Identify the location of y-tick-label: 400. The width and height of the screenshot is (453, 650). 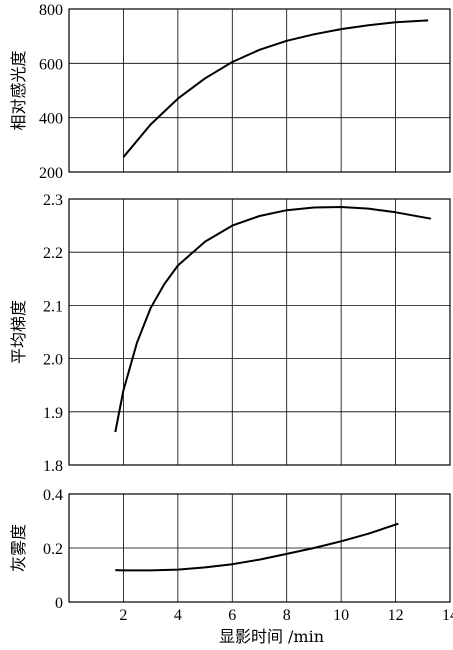
(51, 119).